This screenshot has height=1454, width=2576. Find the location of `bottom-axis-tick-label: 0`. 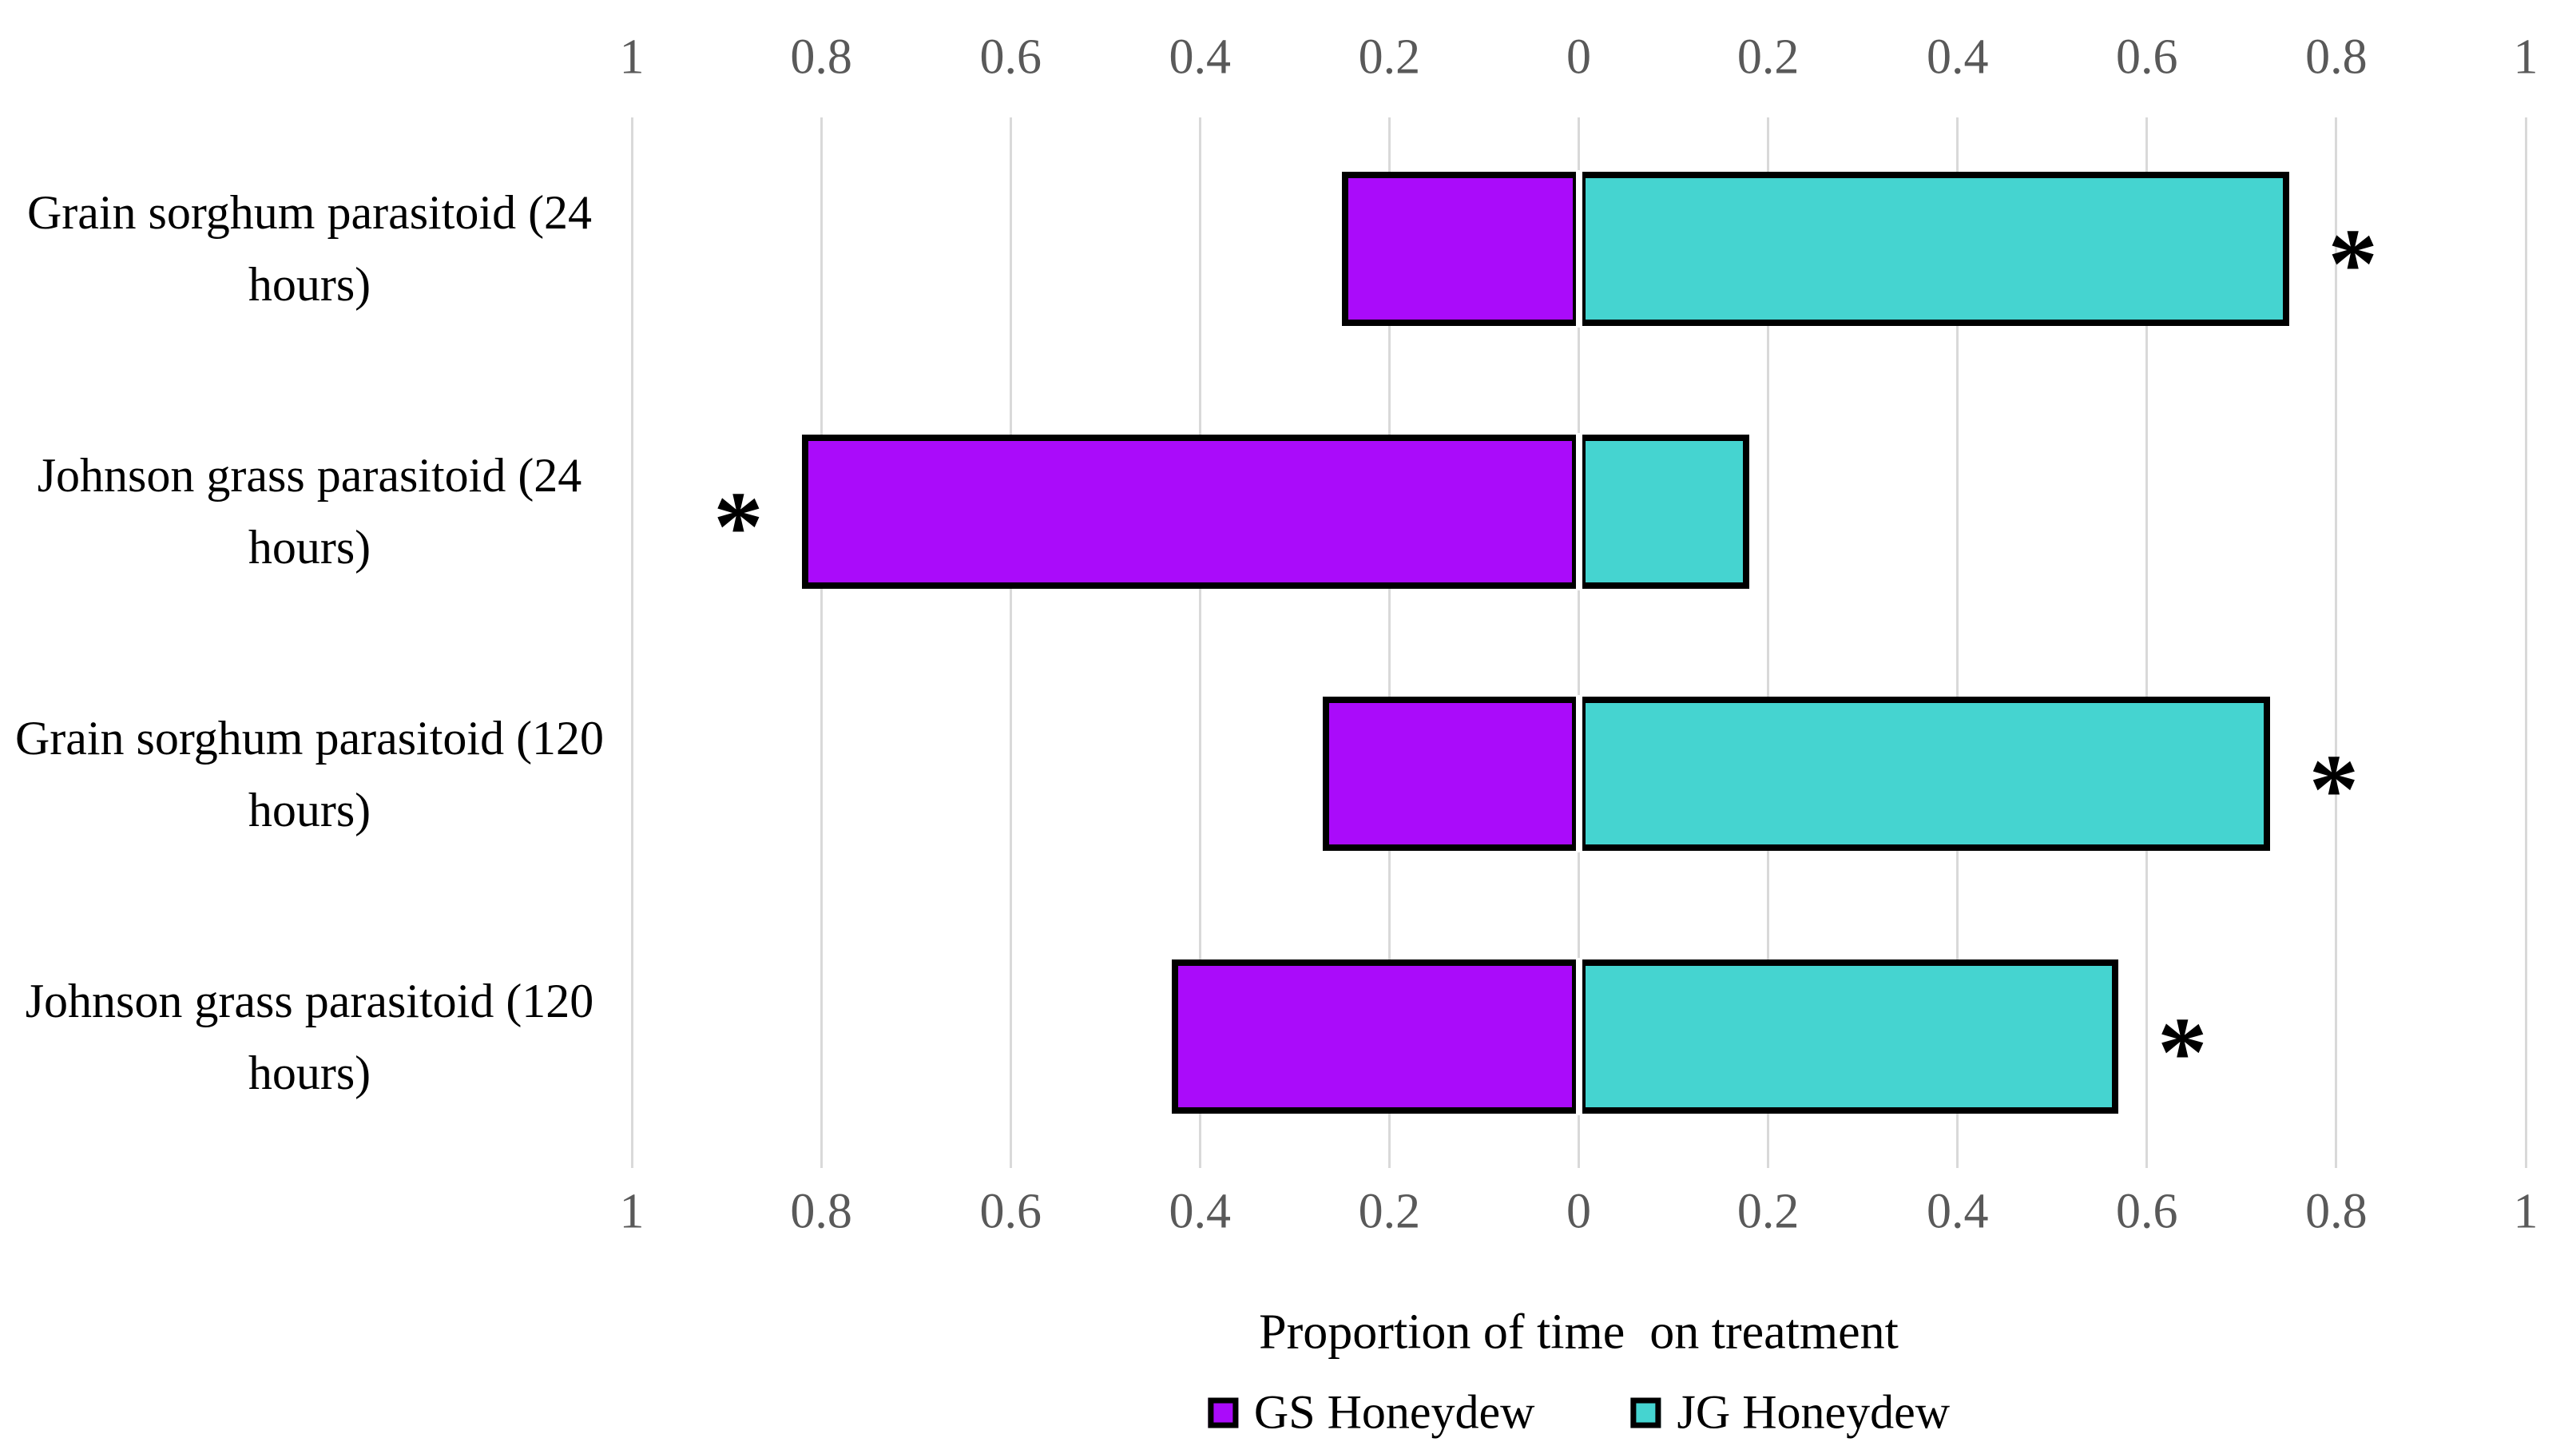

bottom-axis-tick-label: 0 is located at coordinates (1578, 1211).